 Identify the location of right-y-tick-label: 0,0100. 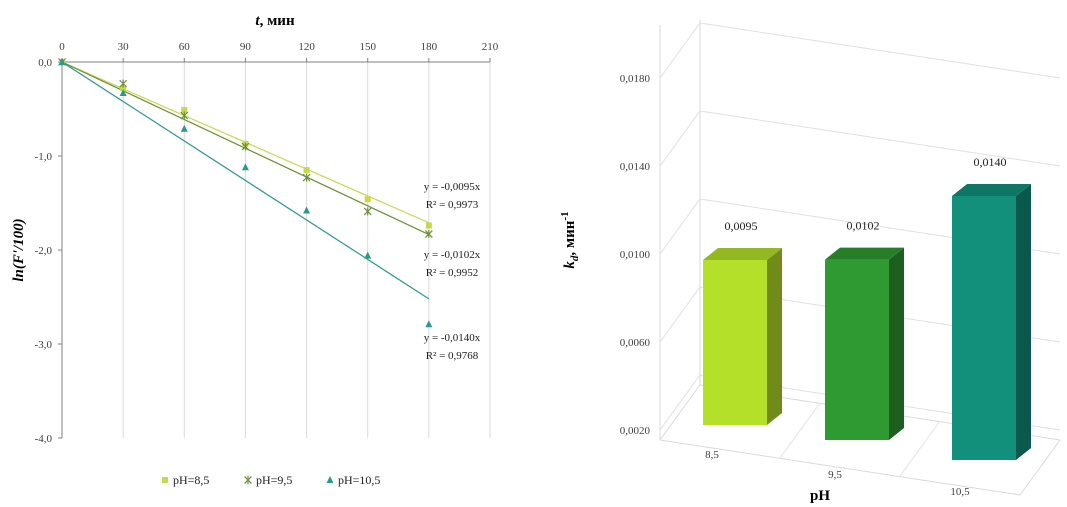
(635, 255).